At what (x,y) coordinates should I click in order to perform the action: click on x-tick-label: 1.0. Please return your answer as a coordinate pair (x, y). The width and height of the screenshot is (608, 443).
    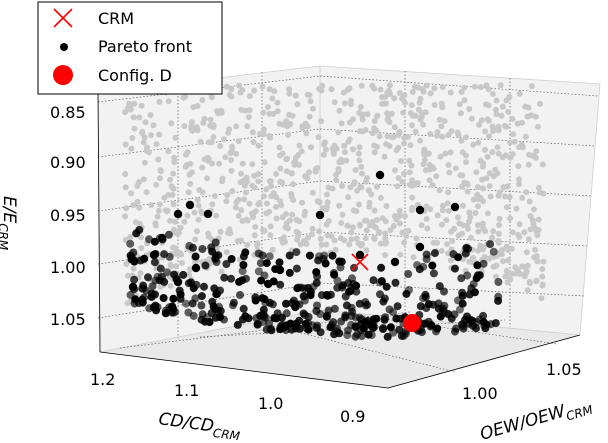
    Looking at the image, I should click on (270, 403).